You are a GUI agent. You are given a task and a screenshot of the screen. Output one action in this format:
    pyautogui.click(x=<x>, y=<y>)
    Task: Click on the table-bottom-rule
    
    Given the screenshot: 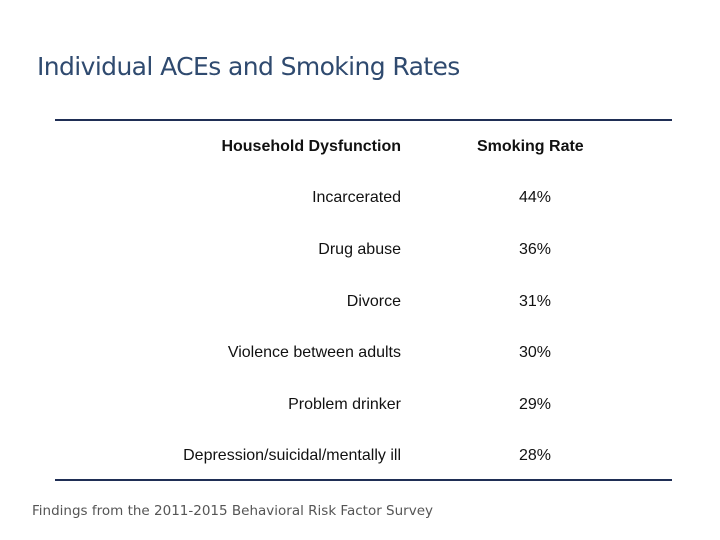 What is the action you would take?
    pyautogui.click(x=363, y=480)
    